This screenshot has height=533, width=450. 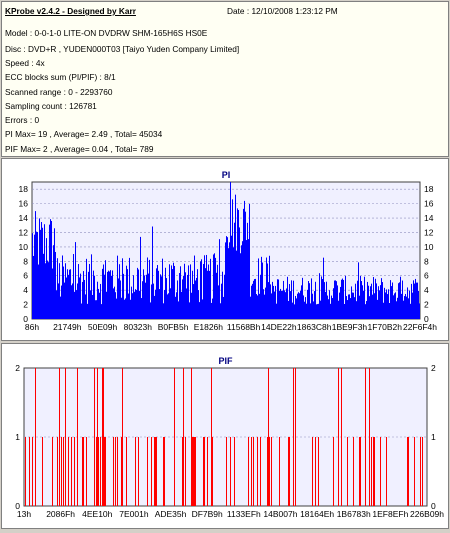 What do you see at coordinates (317, 514) in the screenshot?
I see `x-tick-label: 18164Eh` at bounding box center [317, 514].